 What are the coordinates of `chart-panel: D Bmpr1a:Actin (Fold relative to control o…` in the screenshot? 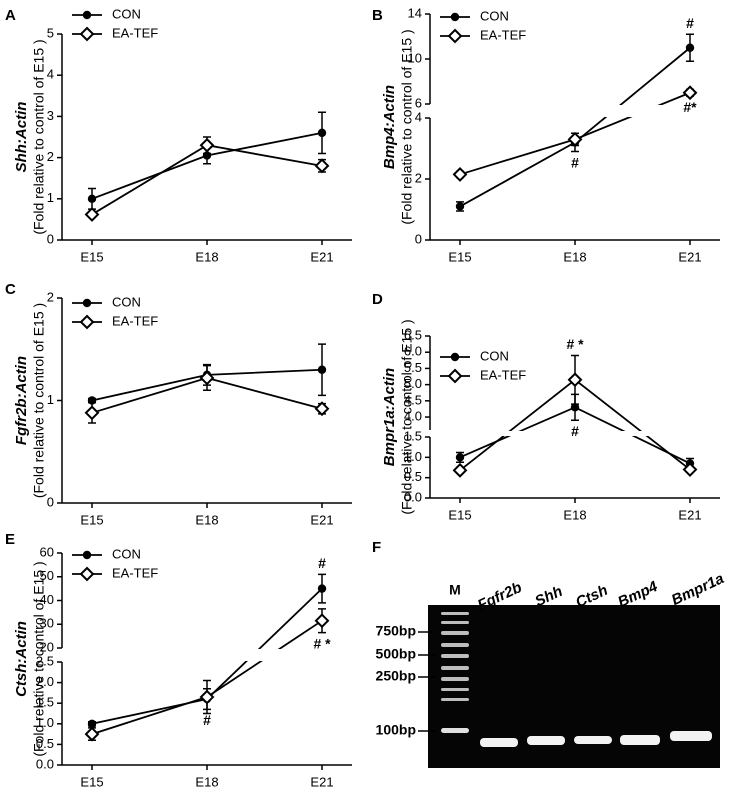 It's located at (547, 406).